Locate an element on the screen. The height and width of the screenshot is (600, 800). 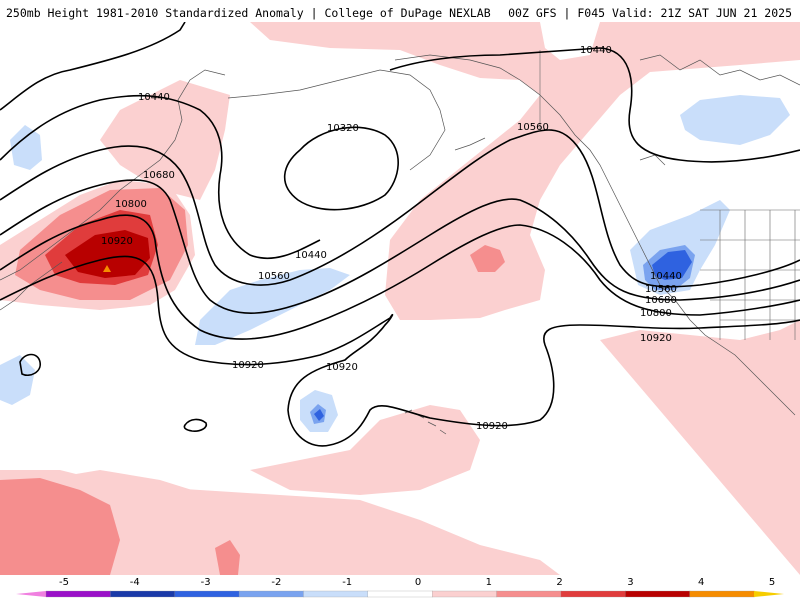
colorbar: -5 -4 -3 -2 -1 0 1 2 3 4 5 is located at coordinates (400, 587).